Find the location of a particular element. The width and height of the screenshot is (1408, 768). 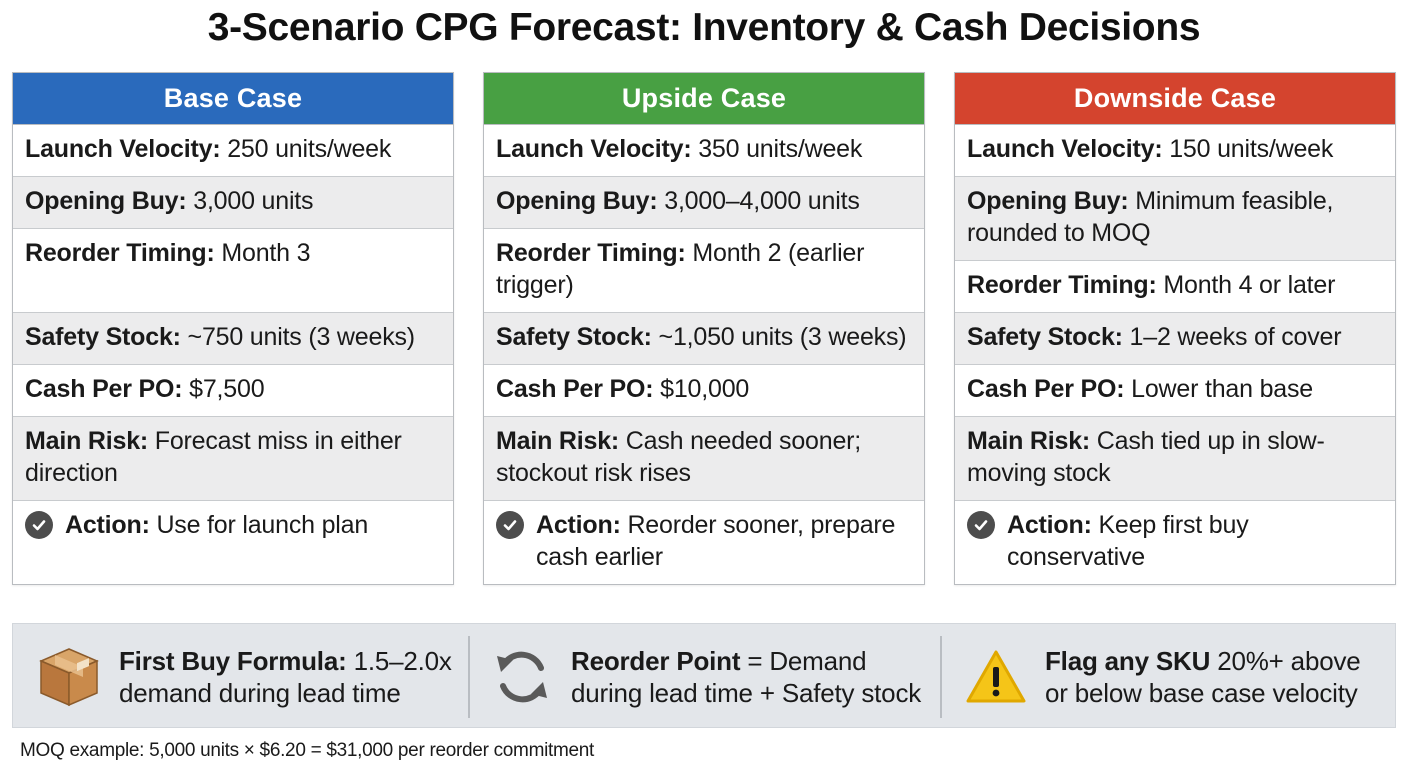

row-safety-stock: Safety Stock: 1–2 weeks of cover is located at coordinates (1175, 339).